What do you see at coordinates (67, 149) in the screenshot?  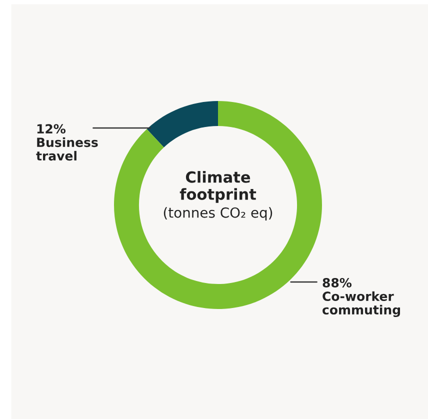 I see `slice-label: Business travel` at bounding box center [67, 149].